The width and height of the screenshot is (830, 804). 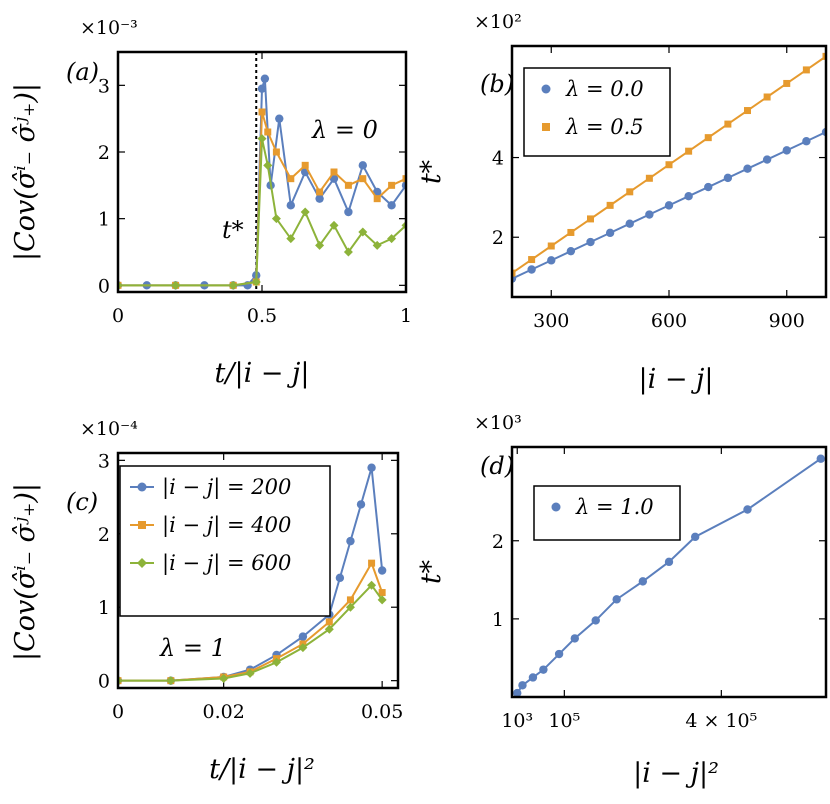 I want to click on panel-c-ylabel: |Cov(σ̂ⁱ₋ σ̂ʲ₊)|, so click(x=25, y=572).